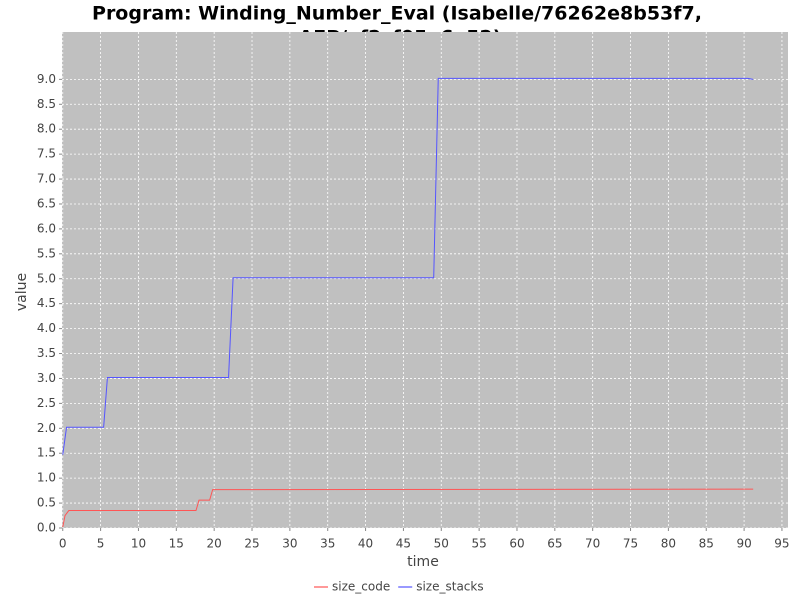  I want to click on x-tick-label: 10, so click(138, 544).